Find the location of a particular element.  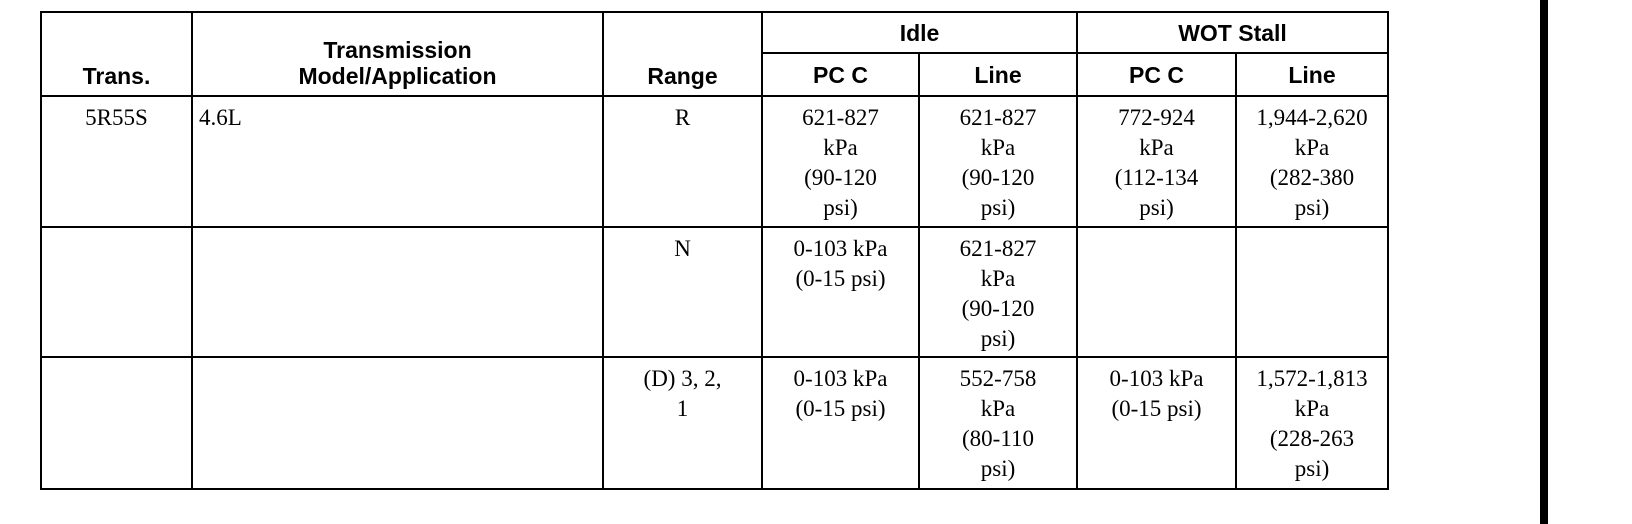

edge-bar is located at coordinates (1544, 262).